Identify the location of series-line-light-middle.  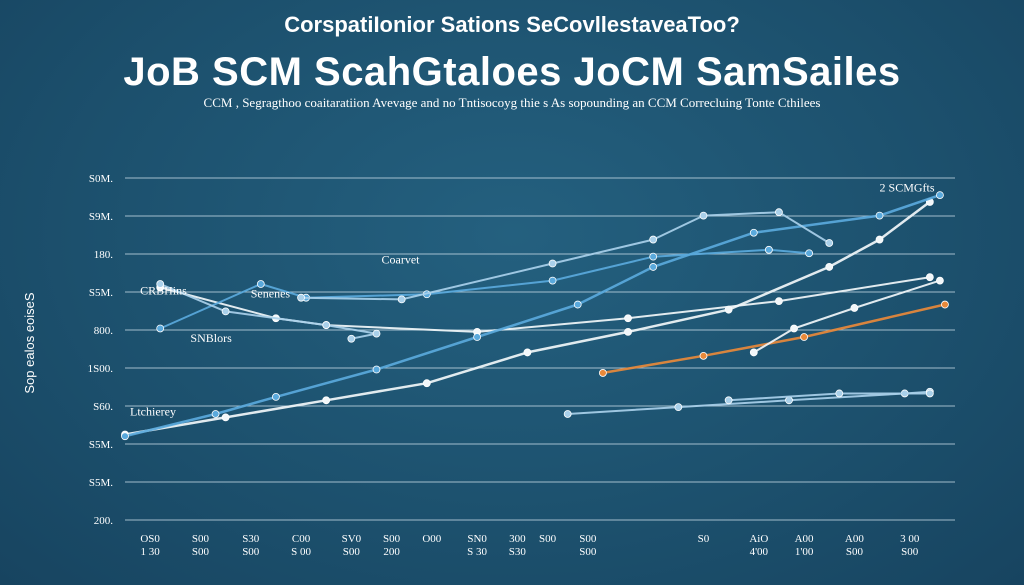
(565, 256).